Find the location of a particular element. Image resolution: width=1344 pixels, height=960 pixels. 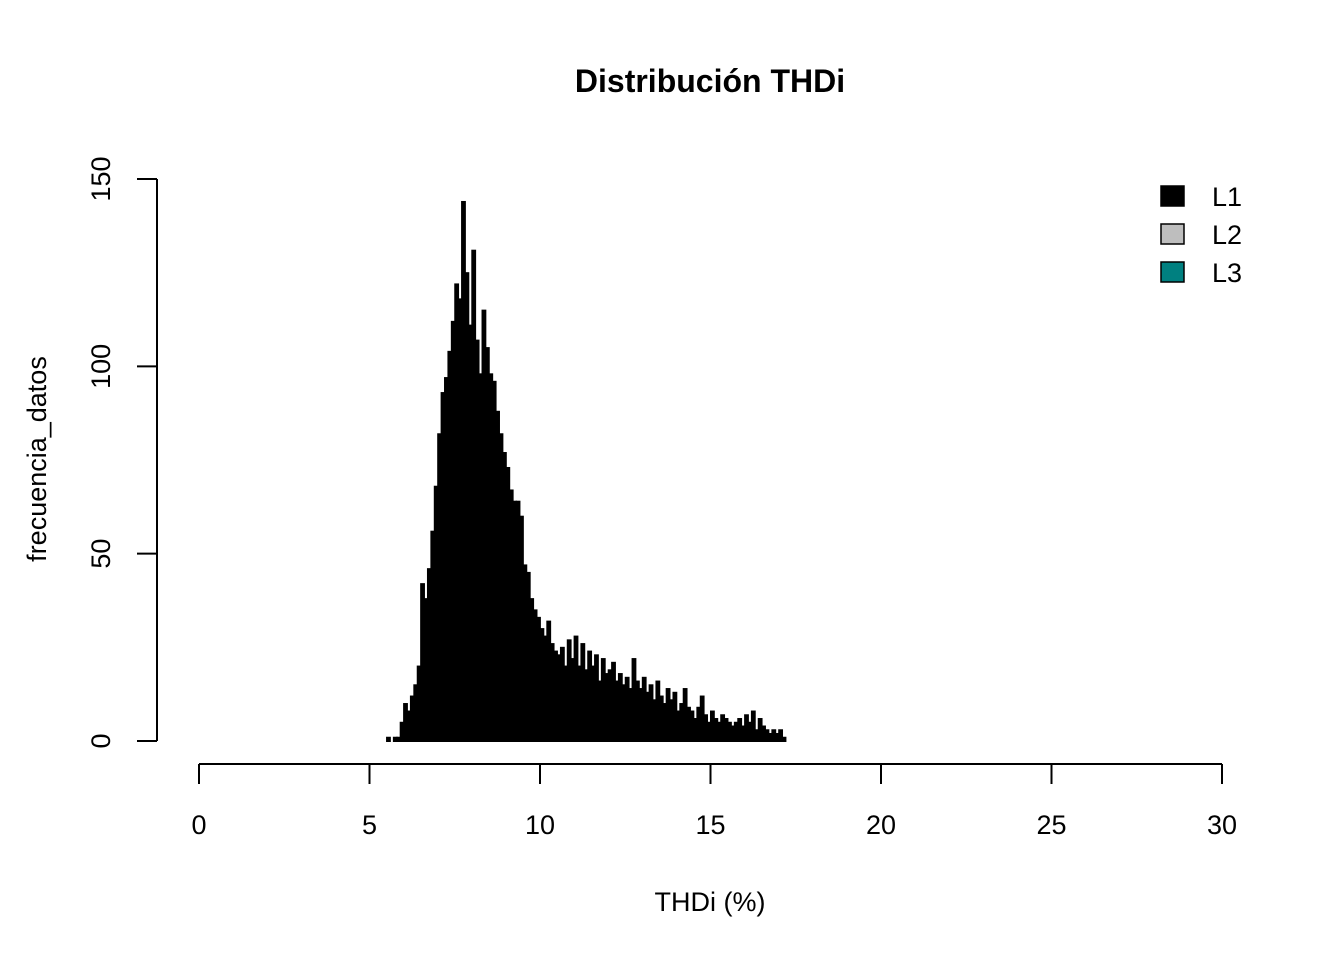

x-tick-label: 20 is located at coordinates (881, 825).